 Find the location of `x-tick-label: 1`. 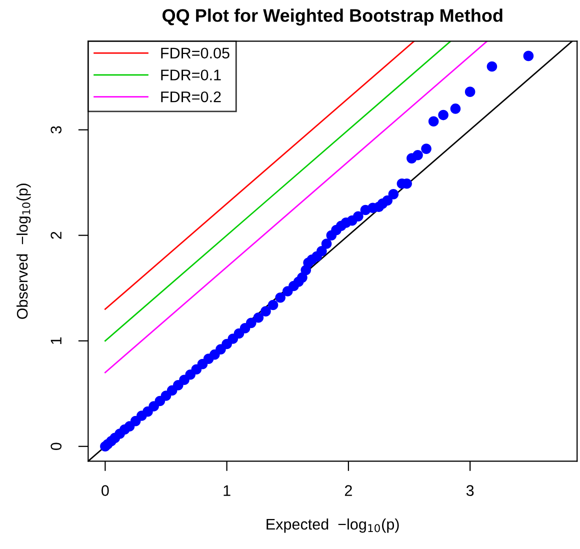

x-tick-label: 1 is located at coordinates (227, 490).